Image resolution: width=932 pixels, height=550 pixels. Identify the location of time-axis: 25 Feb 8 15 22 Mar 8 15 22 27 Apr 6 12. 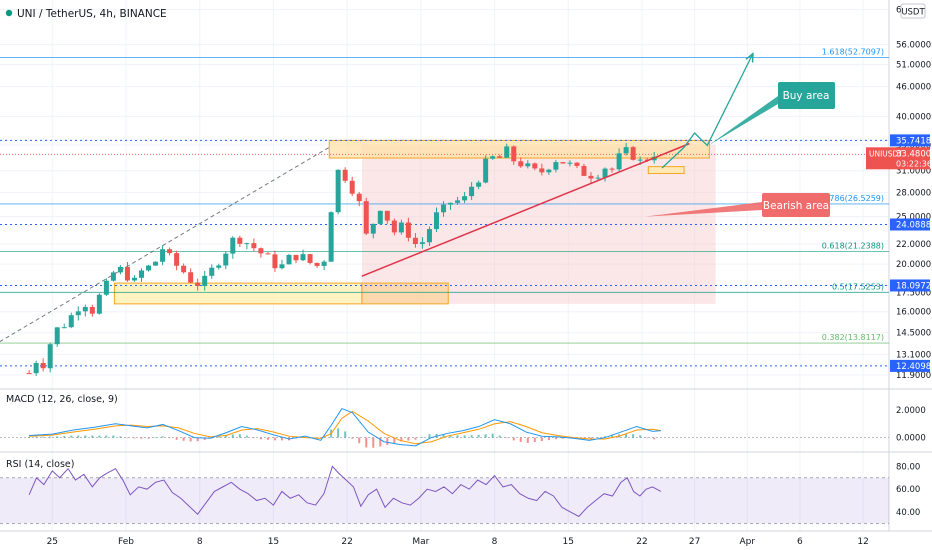
(458, 542).